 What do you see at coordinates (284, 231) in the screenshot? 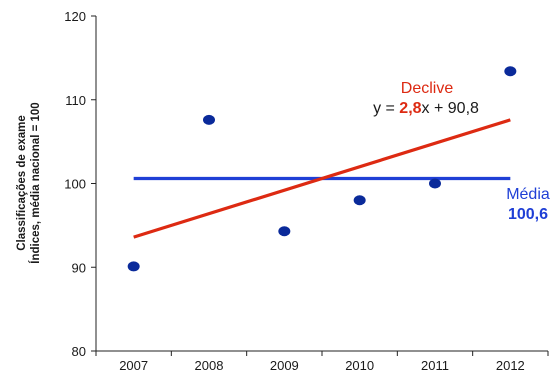
I see `data-point-2009` at bounding box center [284, 231].